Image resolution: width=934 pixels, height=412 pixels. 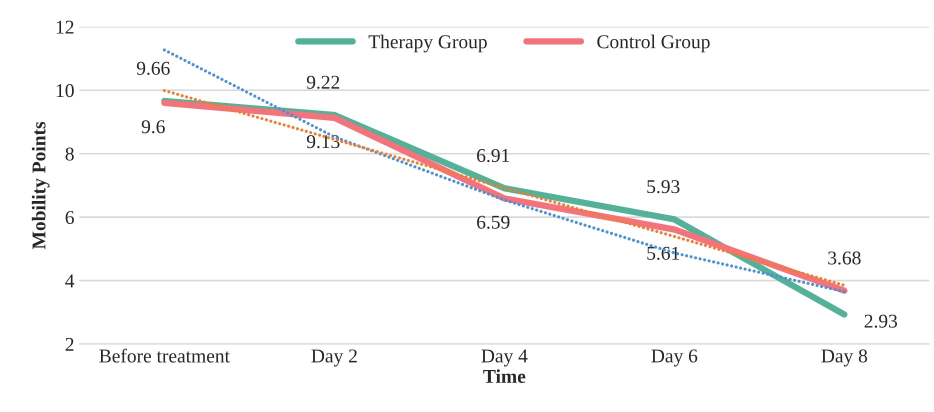 What do you see at coordinates (69, 281) in the screenshot?
I see `y-tick-label: 4` at bounding box center [69, 281].